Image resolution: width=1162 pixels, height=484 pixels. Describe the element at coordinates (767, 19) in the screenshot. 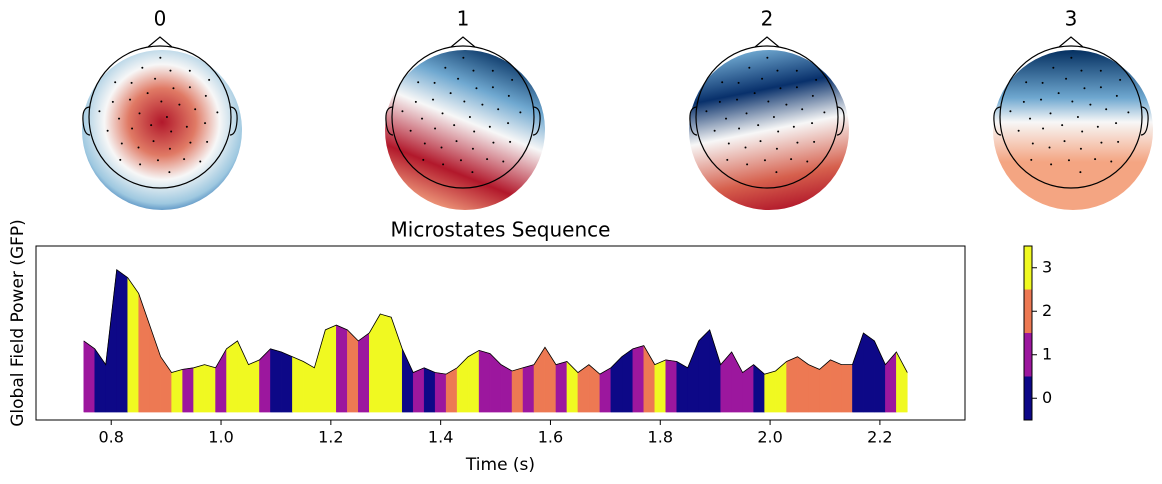

I see `topomap-title: 2` at that location.